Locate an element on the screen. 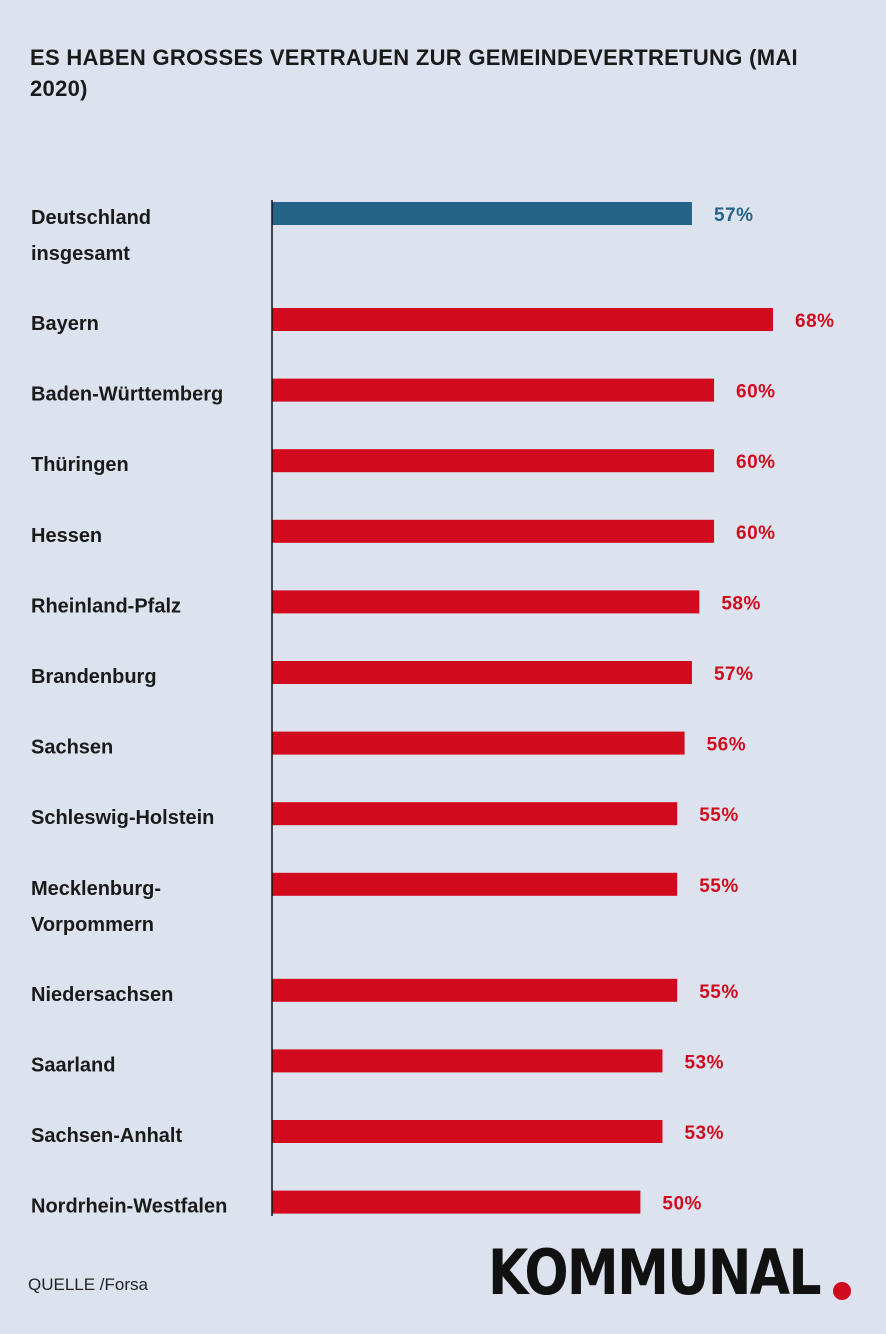  category-label: Thüringen is located at coordinates (80, 465).